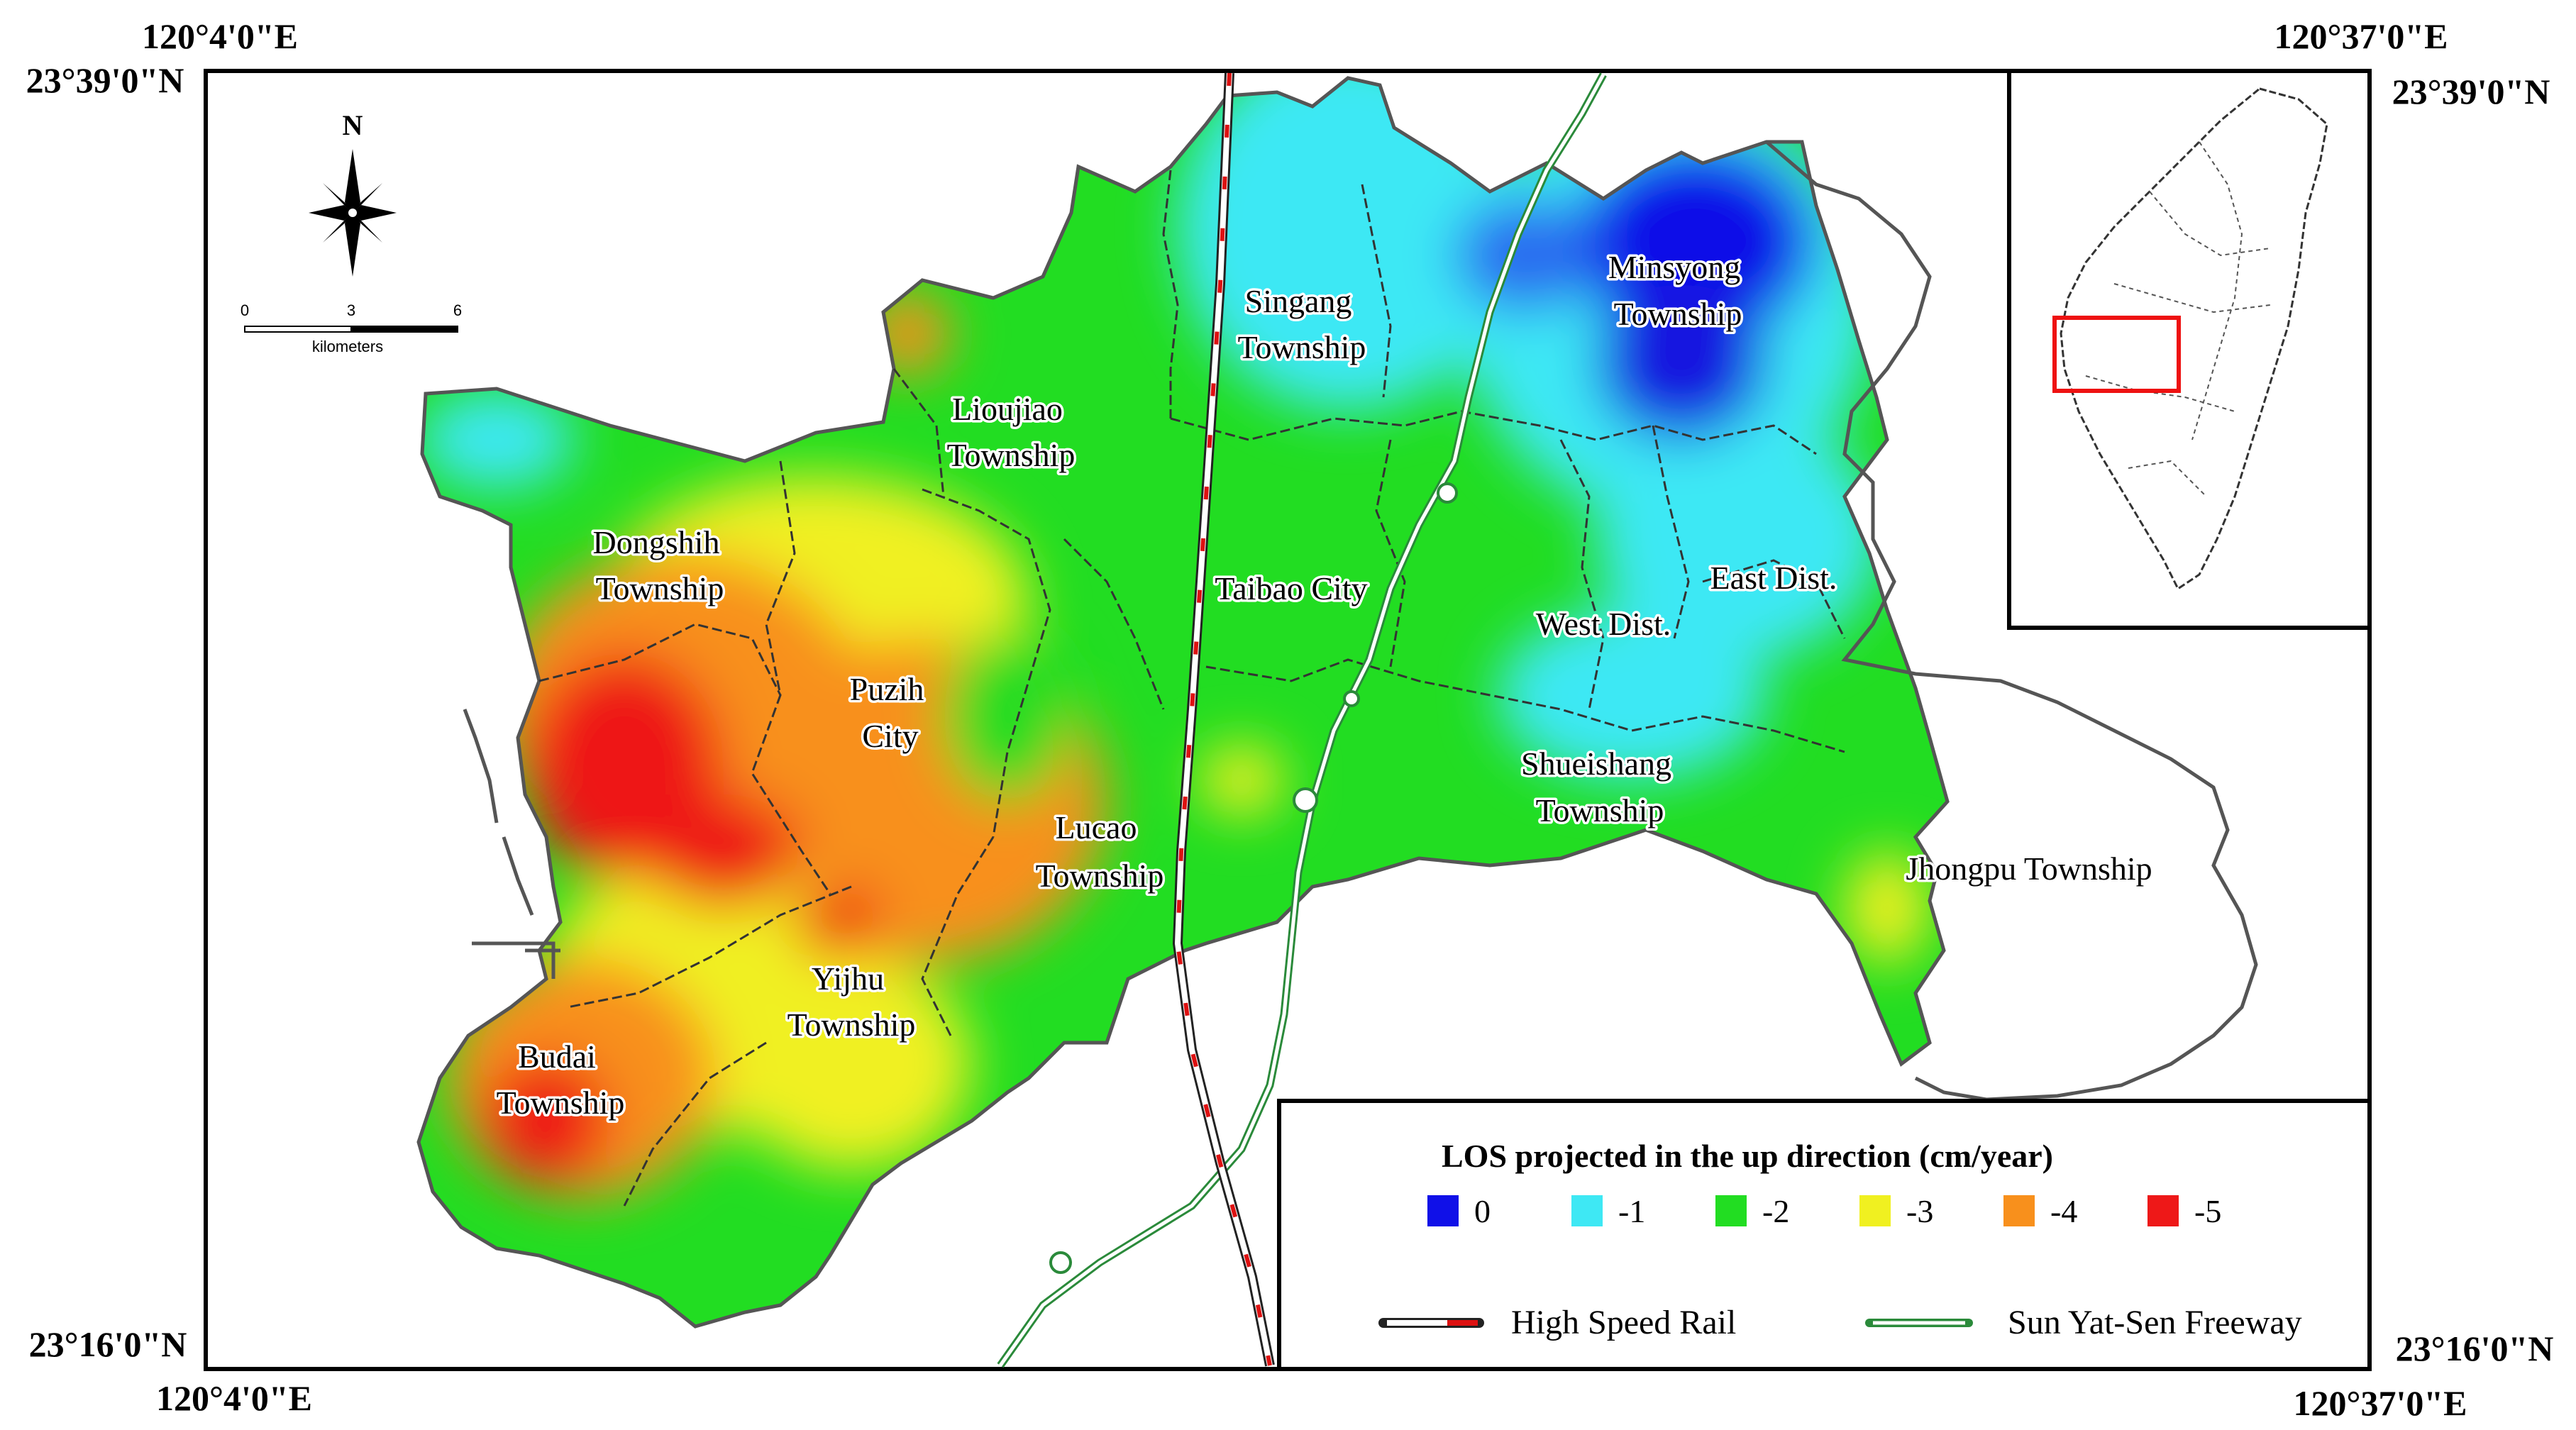 This screenshot has height=1430, width=2576. What do you see at coordinates (1919, 1211) in the screenshot?
I see `legend-value-3: -3` at bounding box center [1919, 1211].